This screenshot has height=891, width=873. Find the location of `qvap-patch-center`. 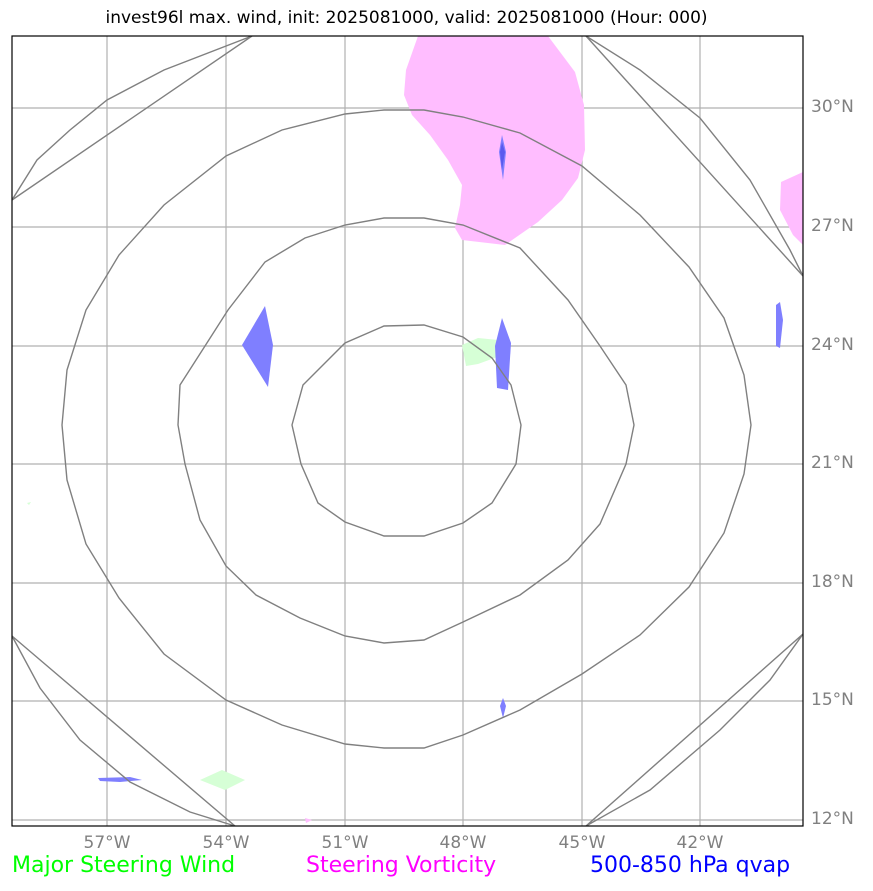

qvap-patch-center is located at coordinates (503, 354).